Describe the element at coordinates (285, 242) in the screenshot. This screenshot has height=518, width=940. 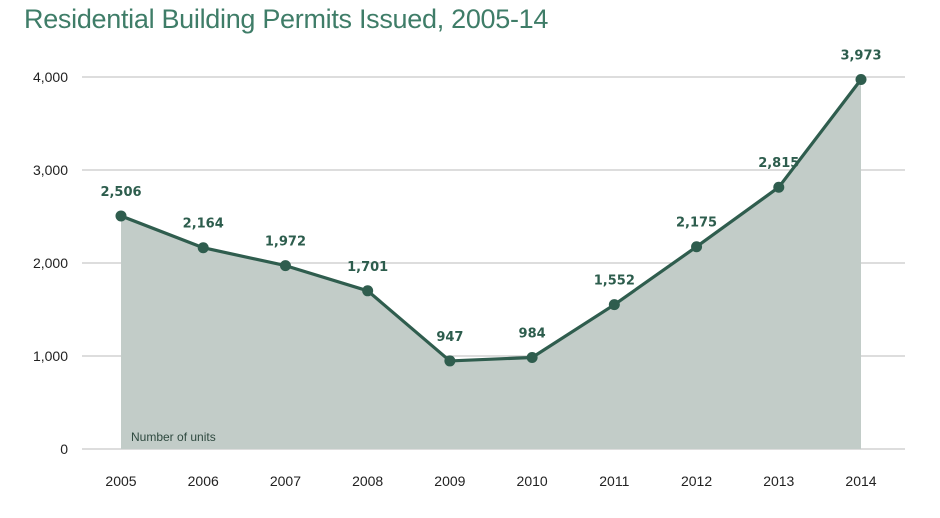
I see `data-label: 1,972` at that location.